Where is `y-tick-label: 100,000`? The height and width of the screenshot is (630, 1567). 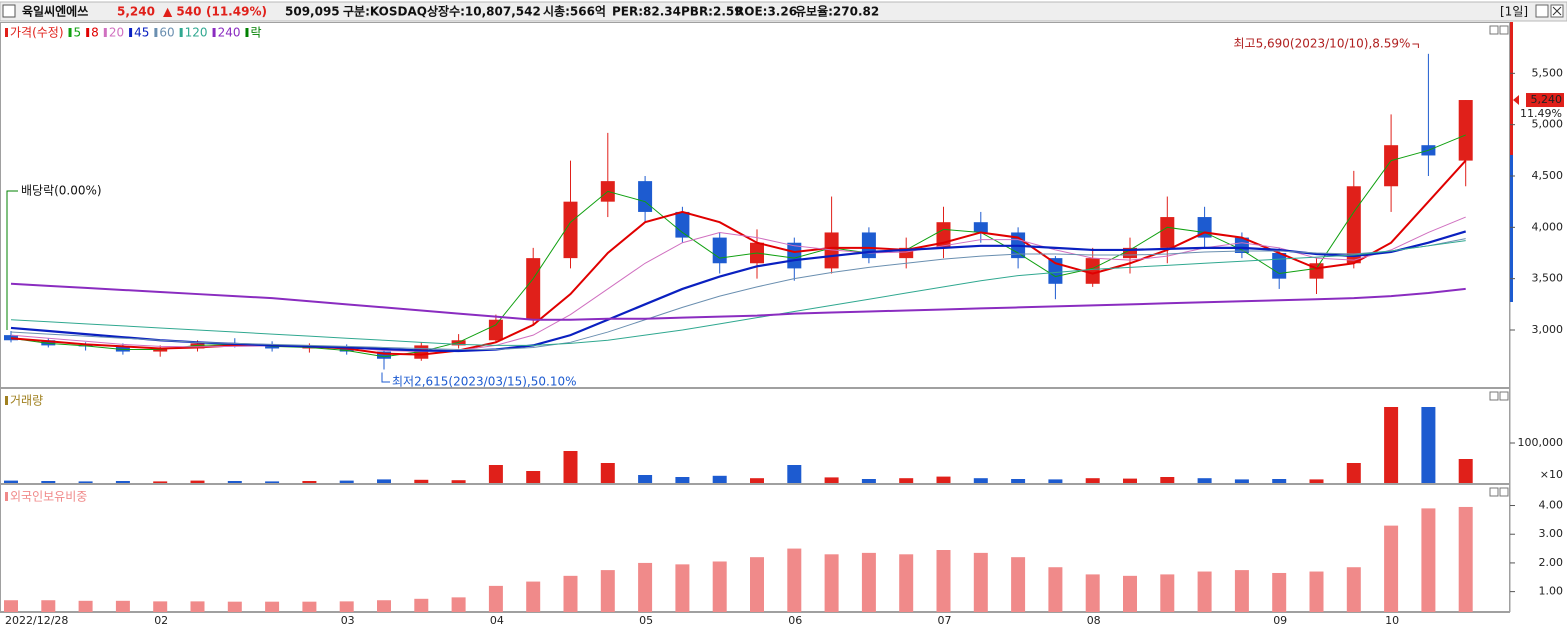 y-tick-label: 100,000 is located at coordinates (1541, 442).